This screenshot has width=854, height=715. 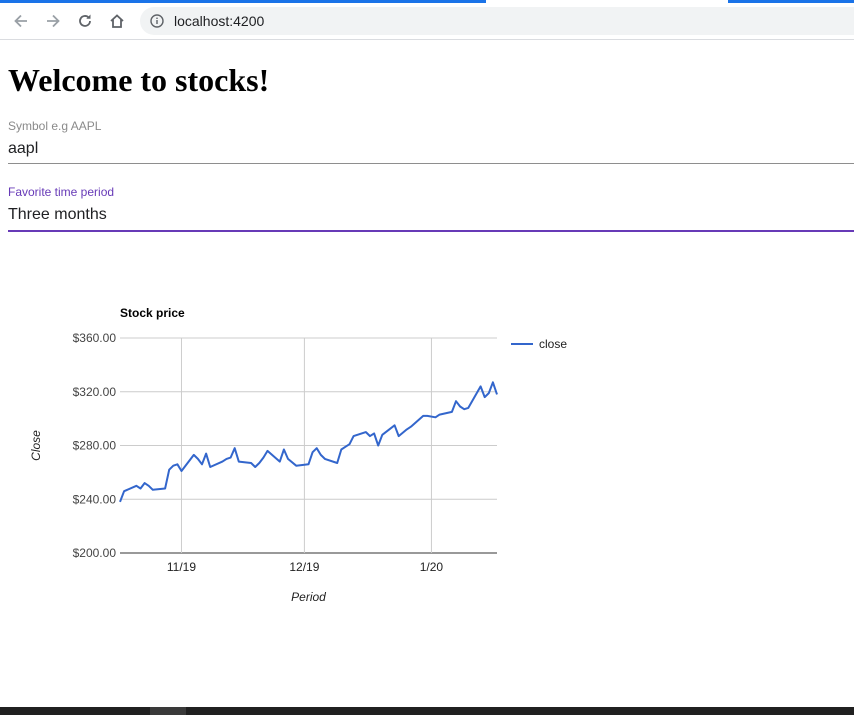 I want to click on x-tick-label: 12/19, so click(x=304, y=567).